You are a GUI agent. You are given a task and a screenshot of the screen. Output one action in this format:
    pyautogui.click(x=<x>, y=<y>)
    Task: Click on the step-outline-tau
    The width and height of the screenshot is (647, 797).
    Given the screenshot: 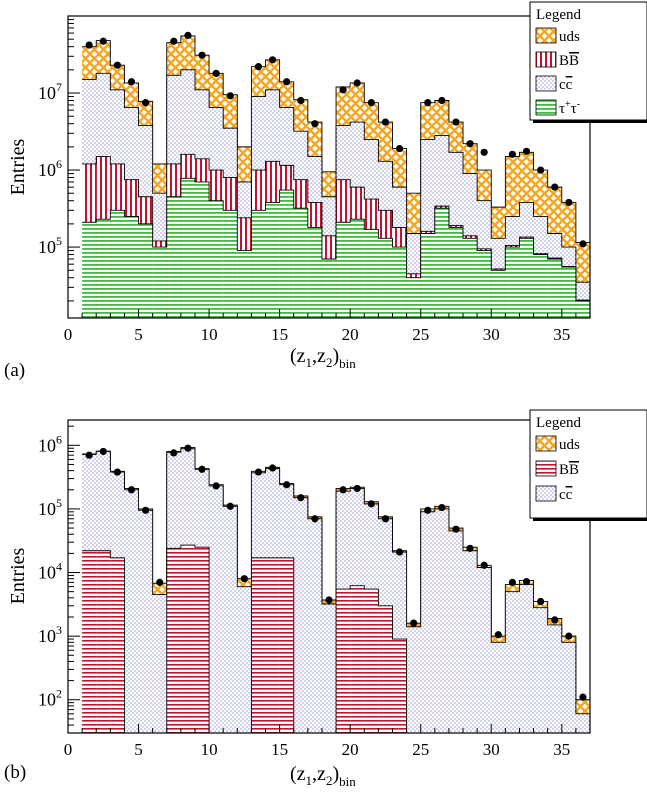 What is the action you would take?
    pyautogui.click(x=336, y=239)
    